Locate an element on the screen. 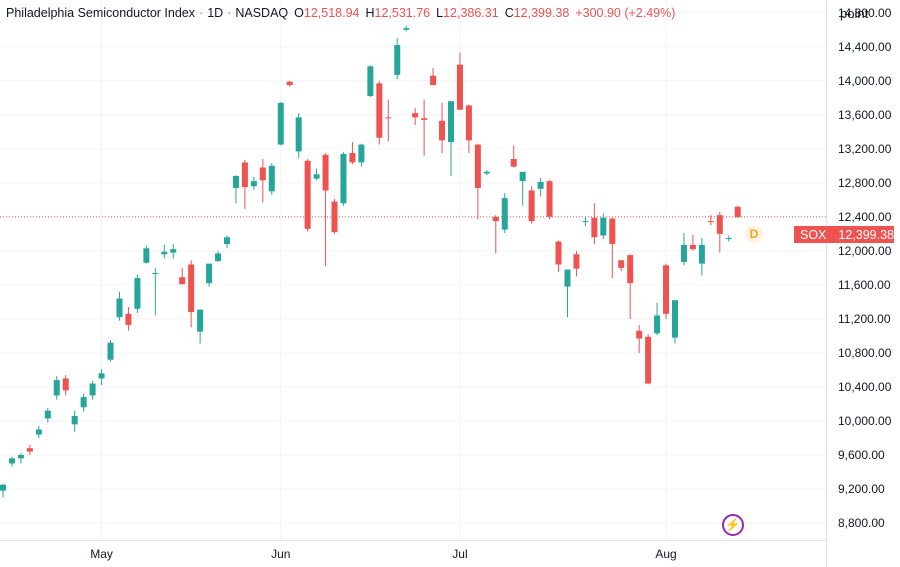 Image resolution: width=900 pixels, height=567 pixels. last-price-value: 12,399.38 is located at coordinates (866, 234).